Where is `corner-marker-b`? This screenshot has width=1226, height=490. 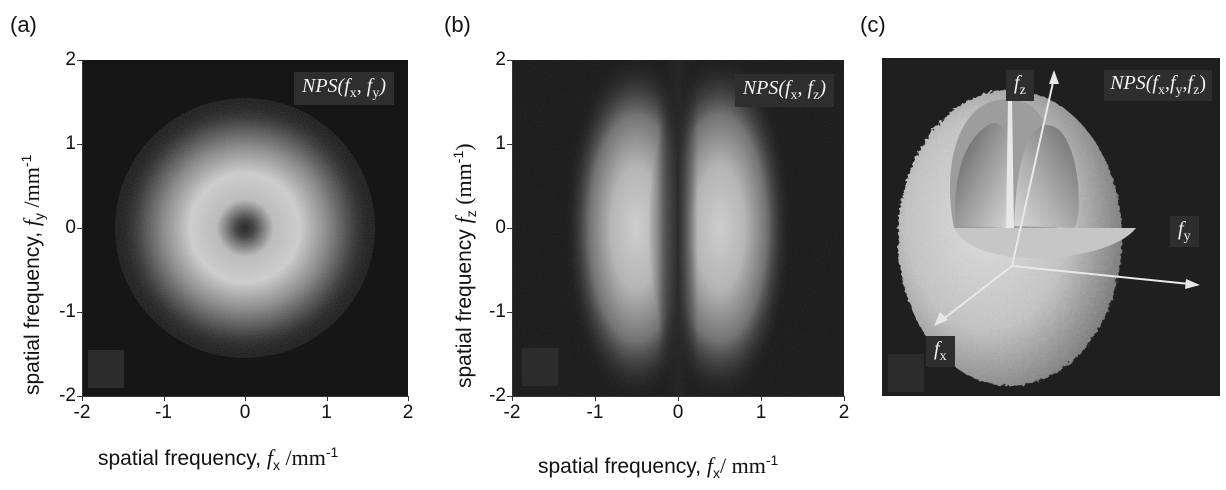
corner-marker-b is located at coordinates (540, 367).